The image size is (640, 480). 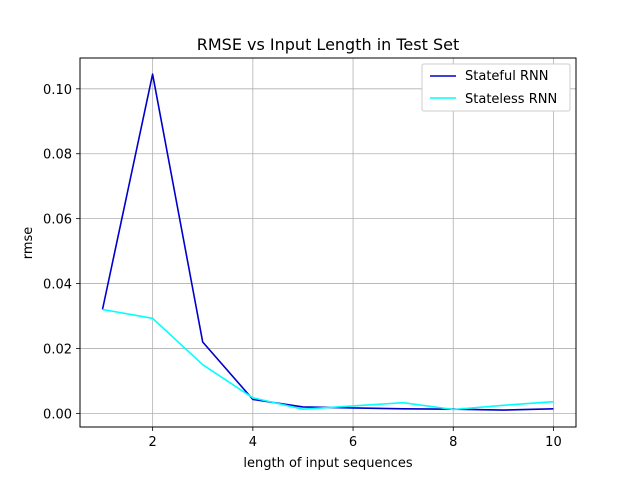 What do you see at coordinates (511, 99) in the screenshot?
I see `legend-label-stateless: Stateless RNN` at bounding box center [511, 99].